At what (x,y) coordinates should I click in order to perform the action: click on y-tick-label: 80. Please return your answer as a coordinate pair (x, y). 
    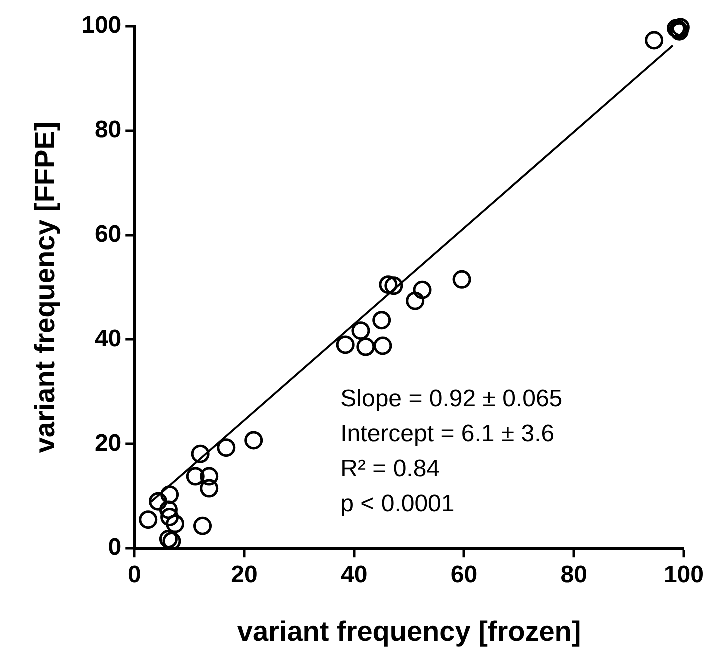
    Looking at the image, I should click on (108, 130).